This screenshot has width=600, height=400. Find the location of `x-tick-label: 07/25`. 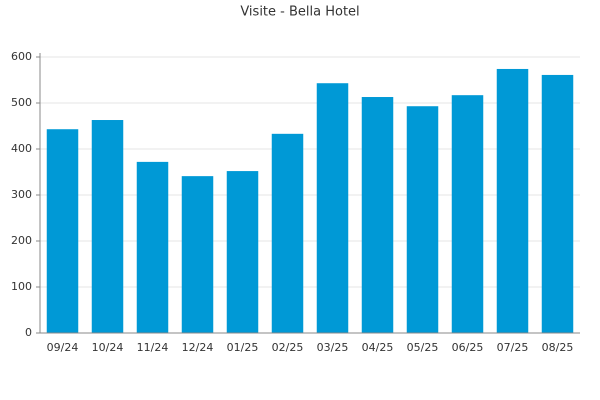

x-tick-label: 07/25 is located at coordinates (513, 347).